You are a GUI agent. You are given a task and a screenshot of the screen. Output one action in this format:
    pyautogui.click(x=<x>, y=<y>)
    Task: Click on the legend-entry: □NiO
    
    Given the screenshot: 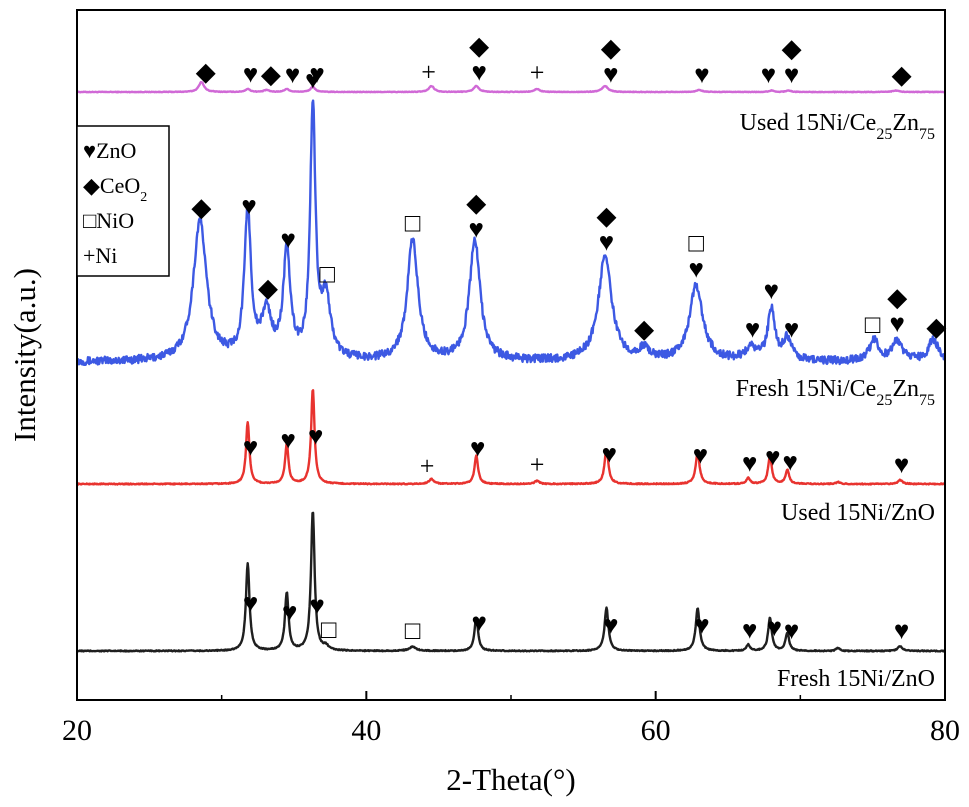 What is the action you would take?
    pyautogui.click(x=108, y=220)
    